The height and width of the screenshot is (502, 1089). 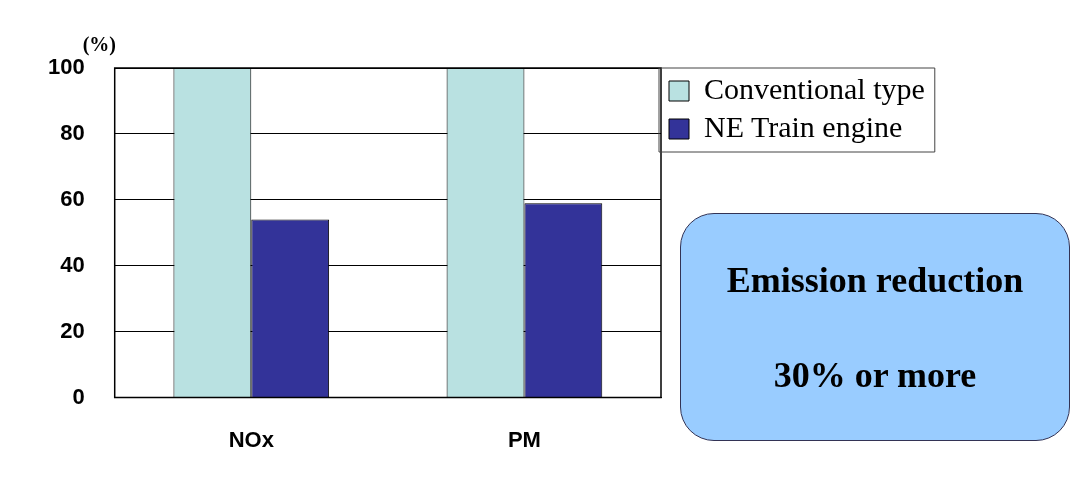 What do you see at coordinates (875, 279) in the screenshot?
I see `text: Emission reduction` at bounding box center [875, 279].